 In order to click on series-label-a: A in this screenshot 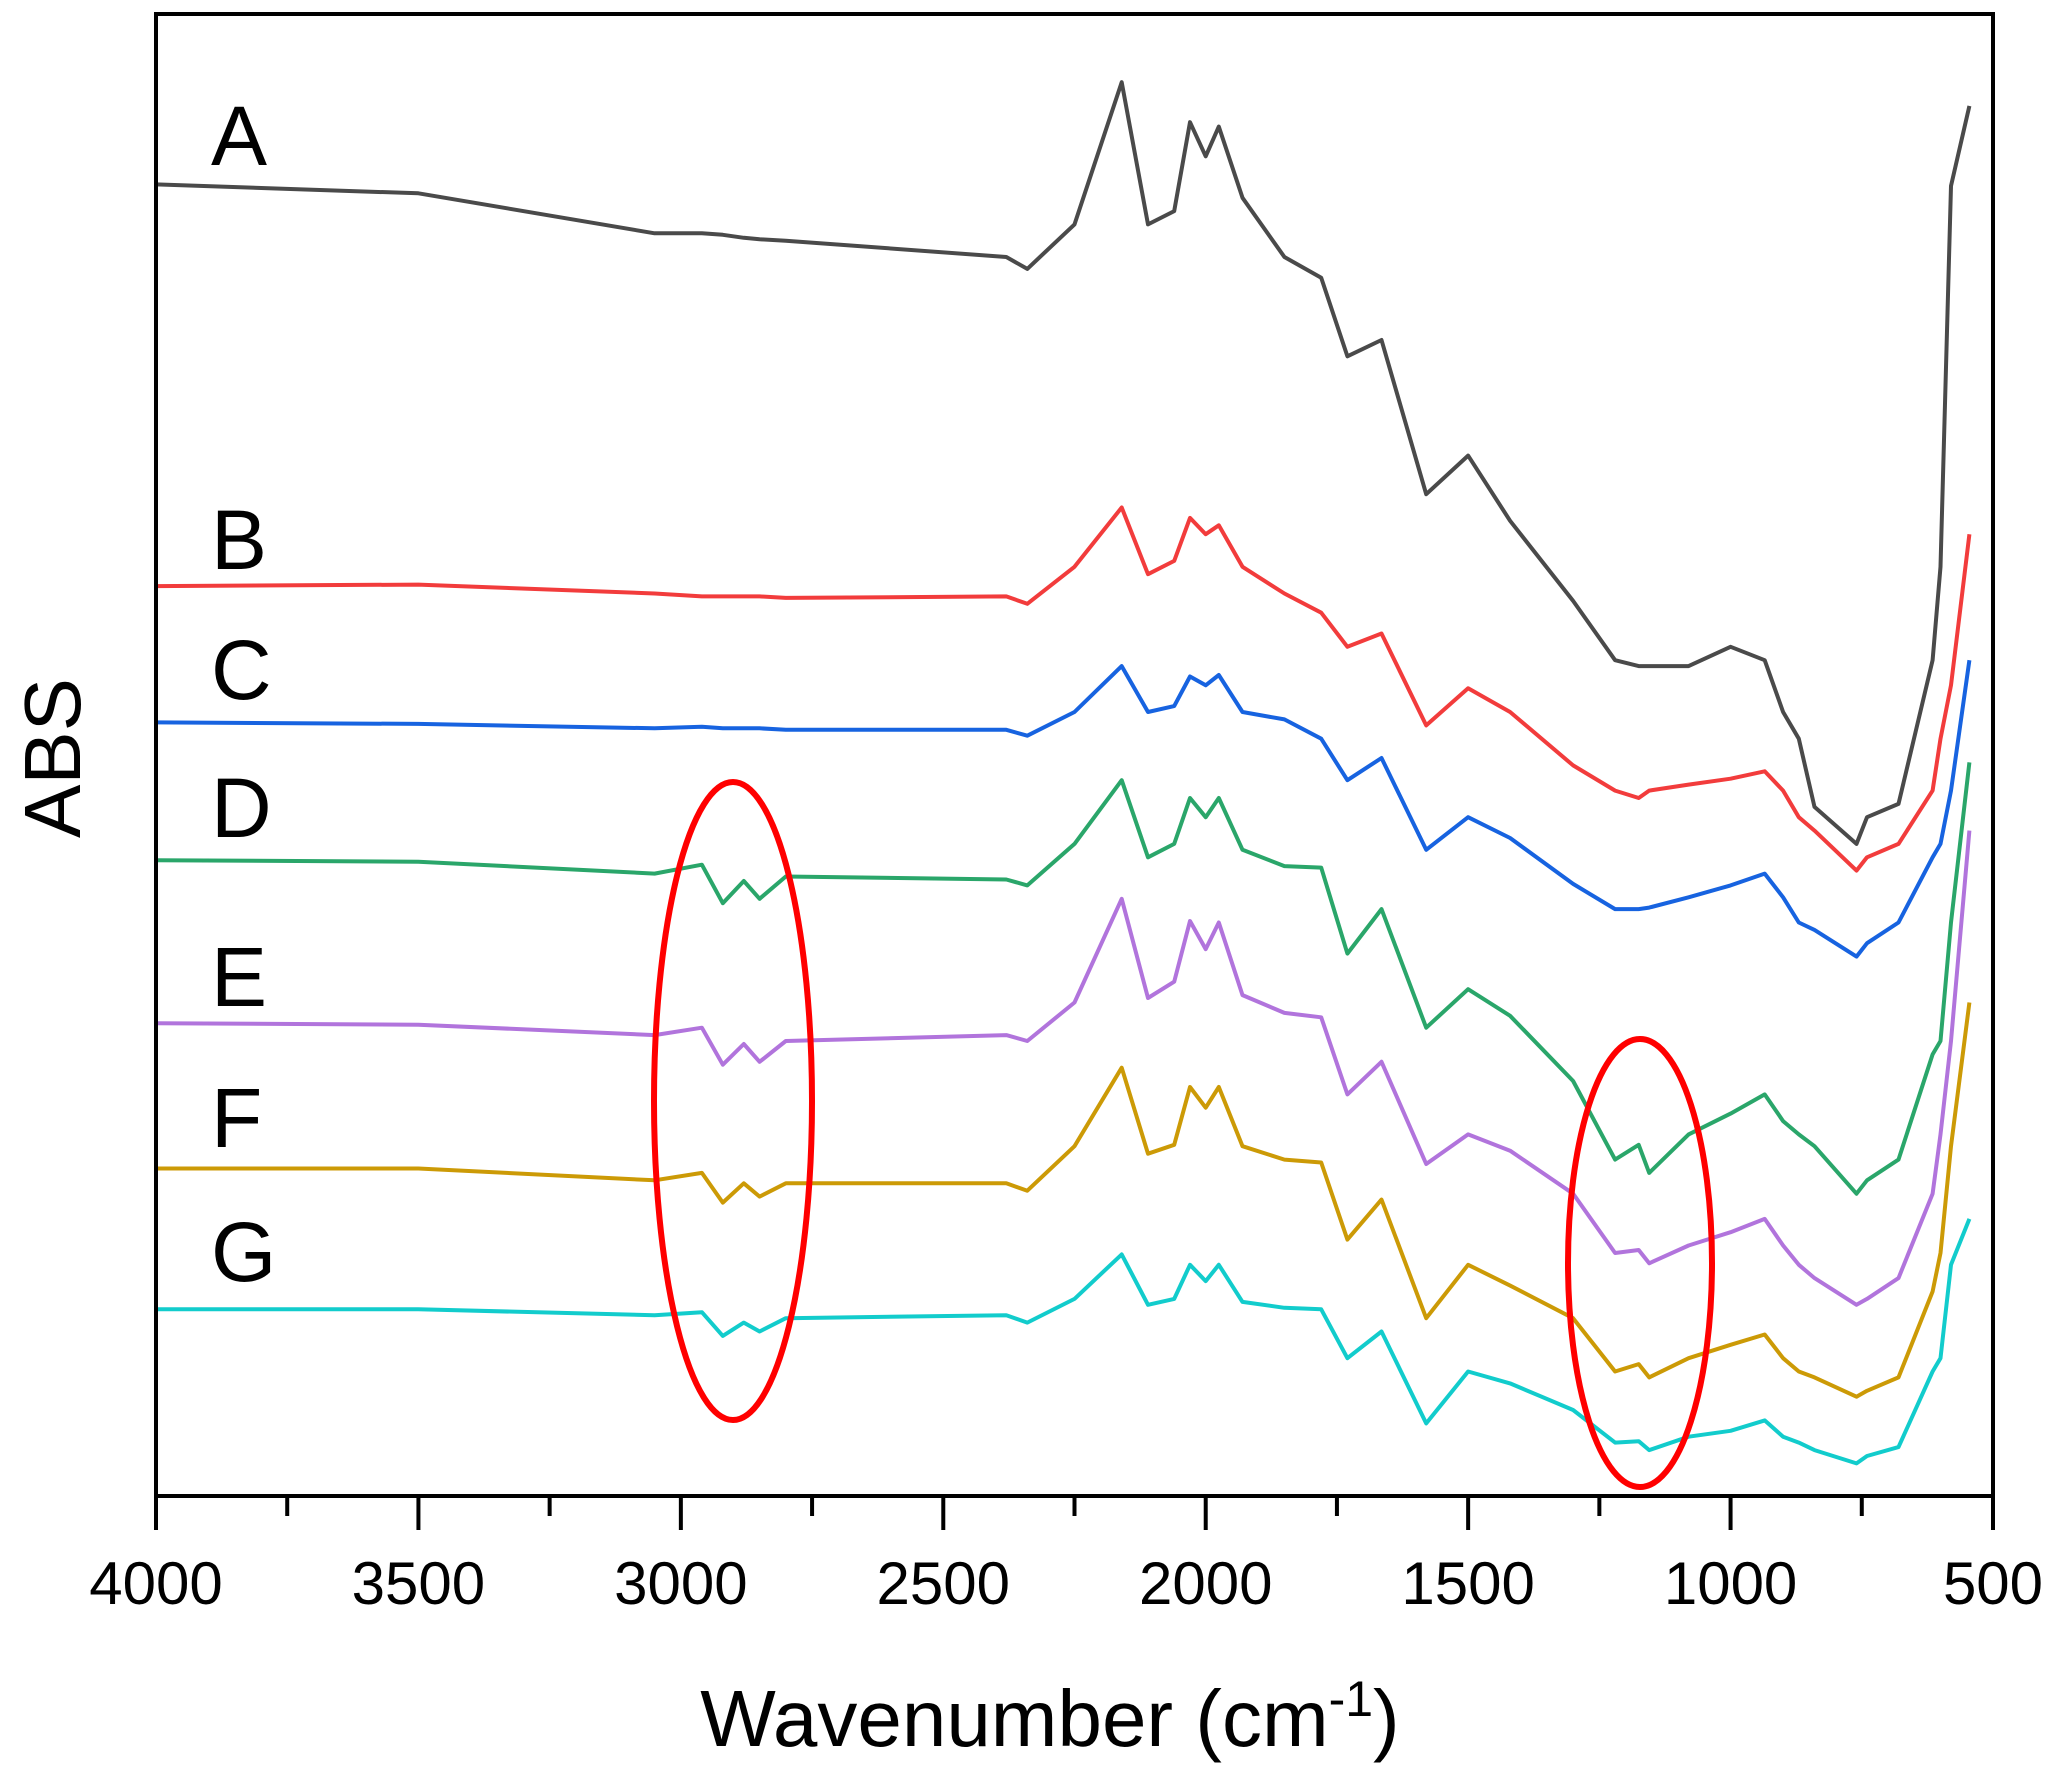, I will do `click(239, 136)`.